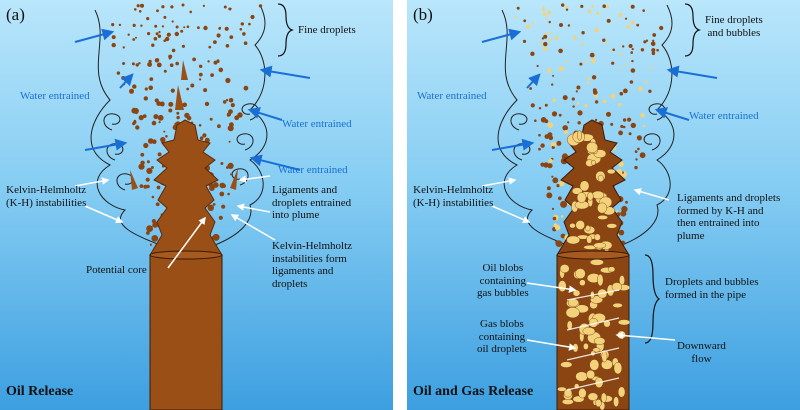 The height and width of the screenshot is (410, 800). I want to click on downward-flow-lines, so click(593, 340).